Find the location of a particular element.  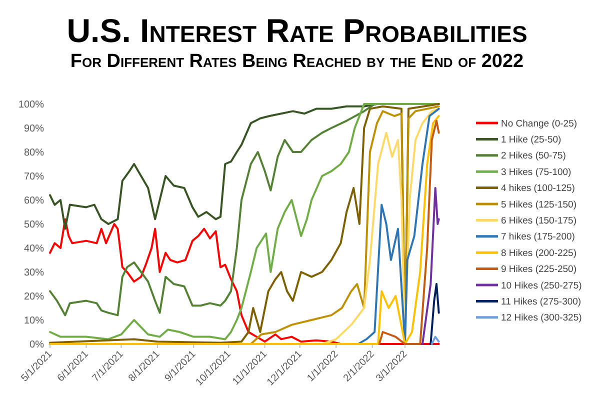

y-tick-label: 70% is located at coordinates (34, 177).